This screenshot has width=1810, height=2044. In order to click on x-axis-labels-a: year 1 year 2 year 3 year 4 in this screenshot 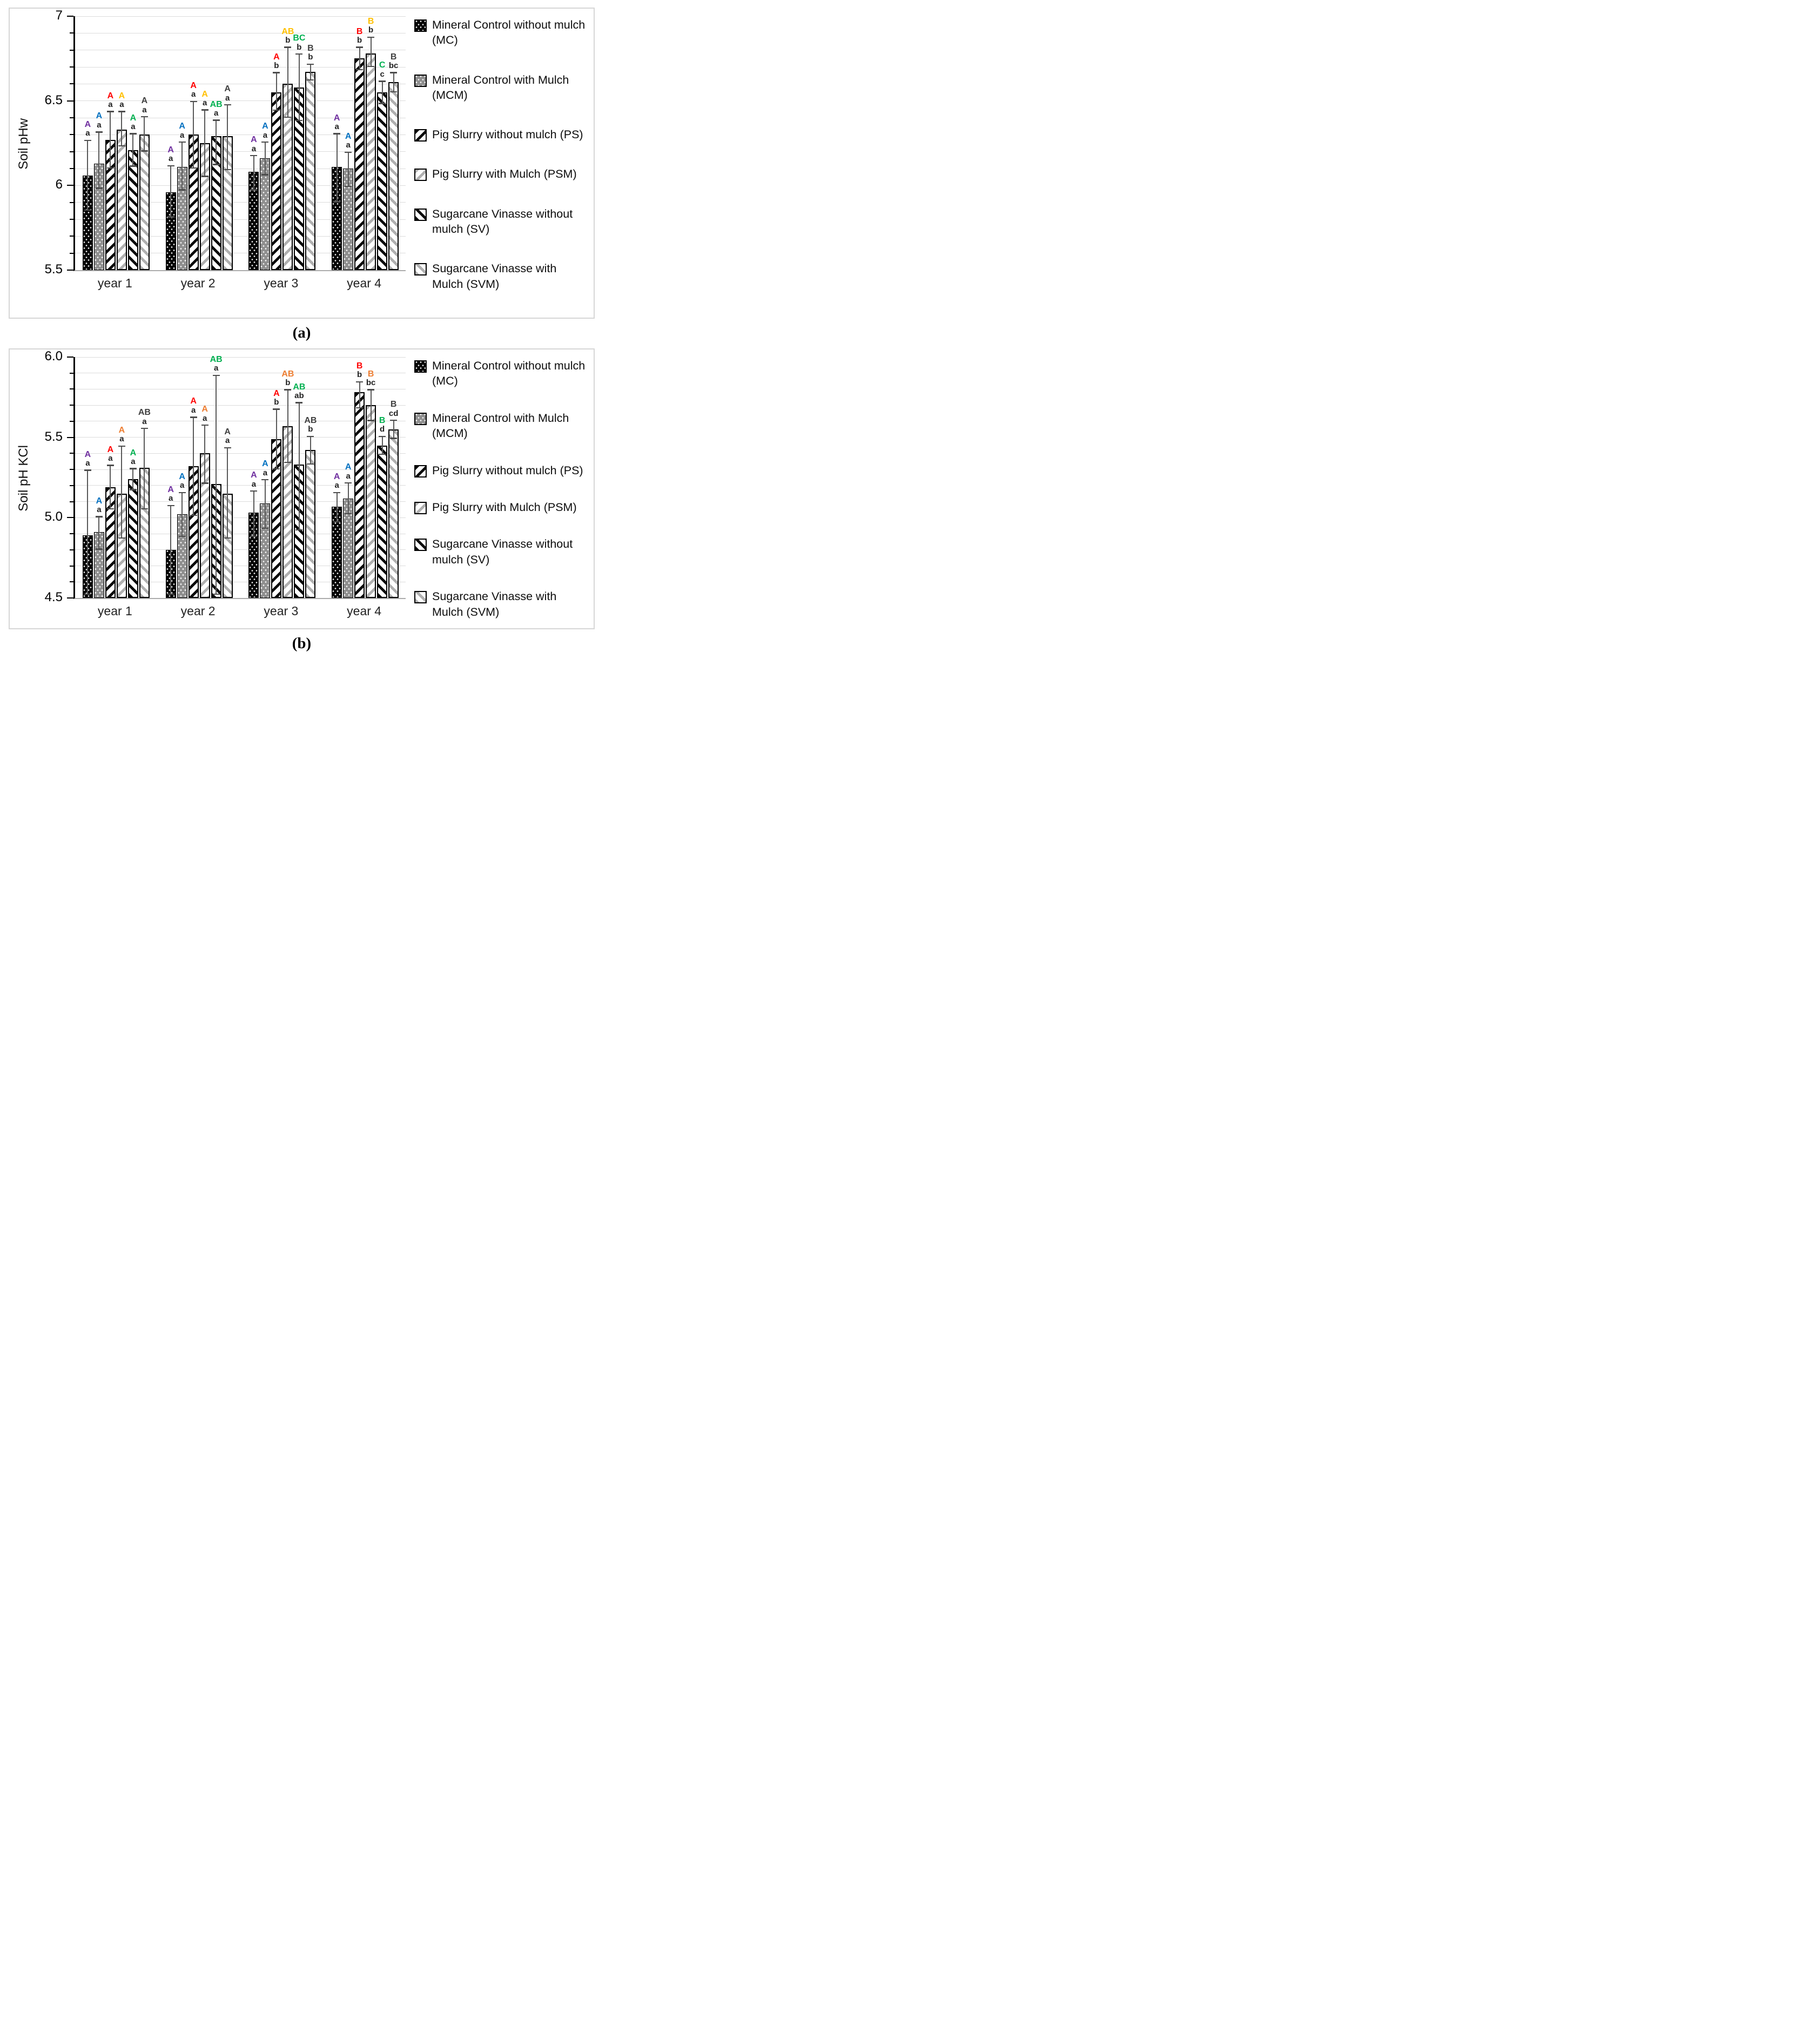, I will do `click(239, 283)`.